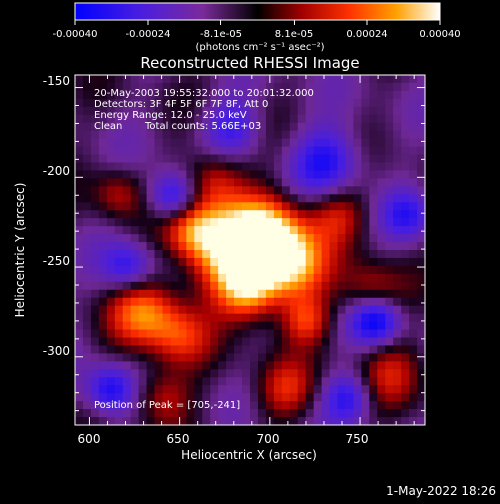 This screenshot has width=500, height=504. Describe the element at coordinates (178, 439) in the screenshot. I see `x-tick-label: 650` at that location.